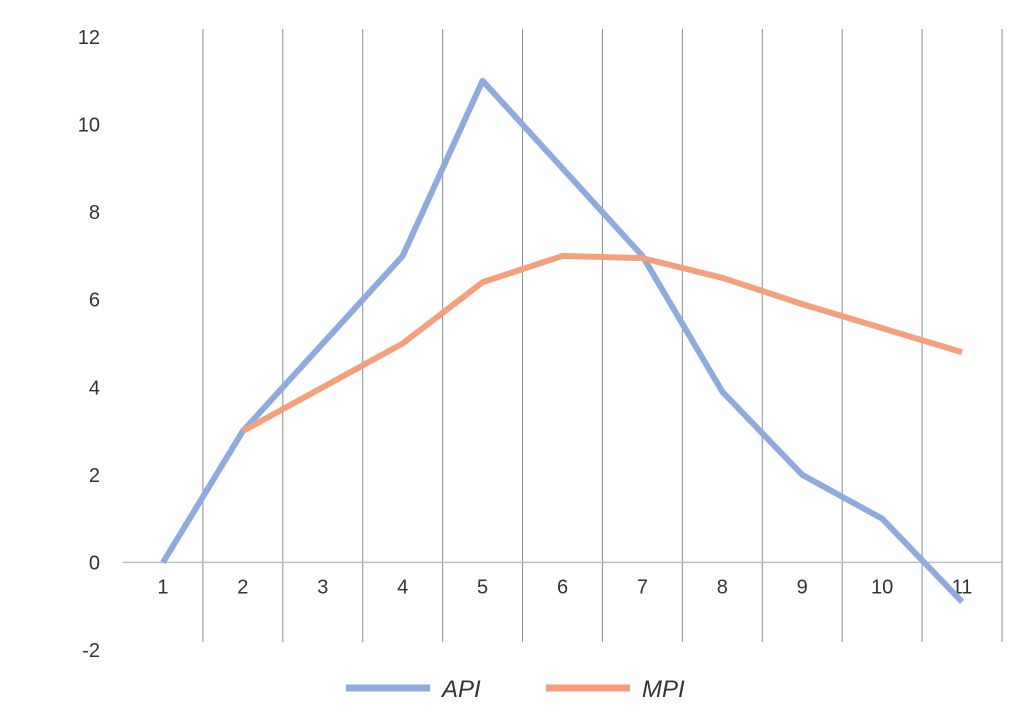 The width and height of the screenshot is (1024, 712). I want to click on x-tick-label: 1, so click(162, 587).